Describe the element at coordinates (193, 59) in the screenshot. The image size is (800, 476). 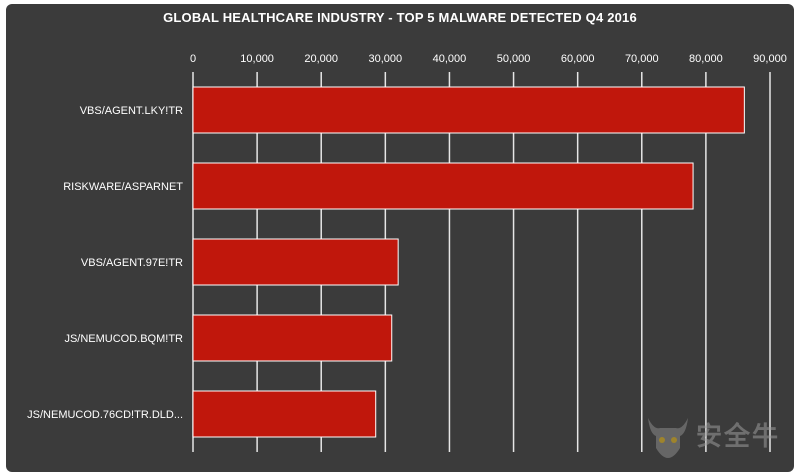
I see `x-tick-label: 0` at that location.